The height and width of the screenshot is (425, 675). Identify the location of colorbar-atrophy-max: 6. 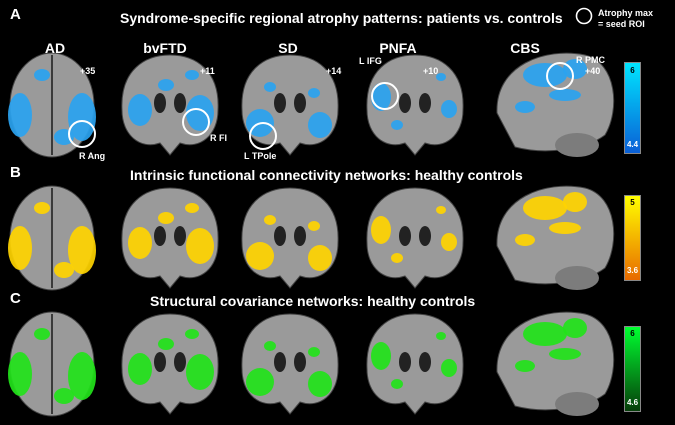
(632, 70).